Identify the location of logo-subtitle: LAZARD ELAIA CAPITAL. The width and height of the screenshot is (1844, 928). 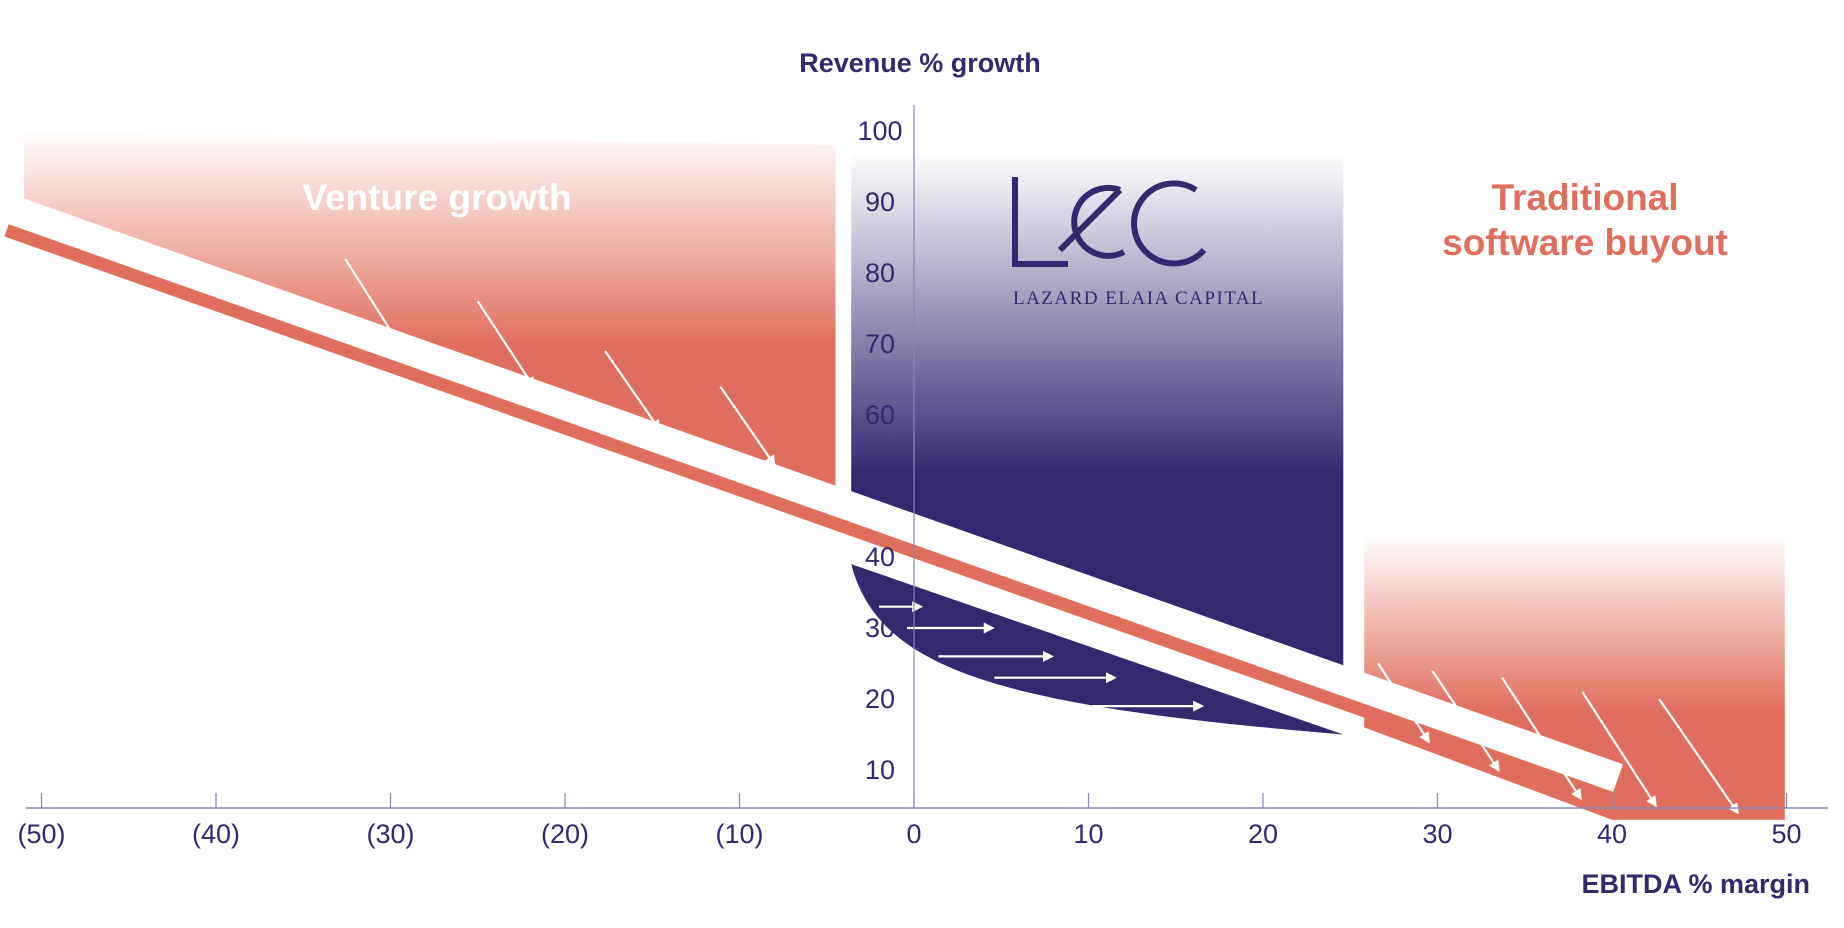
(1138, 298).